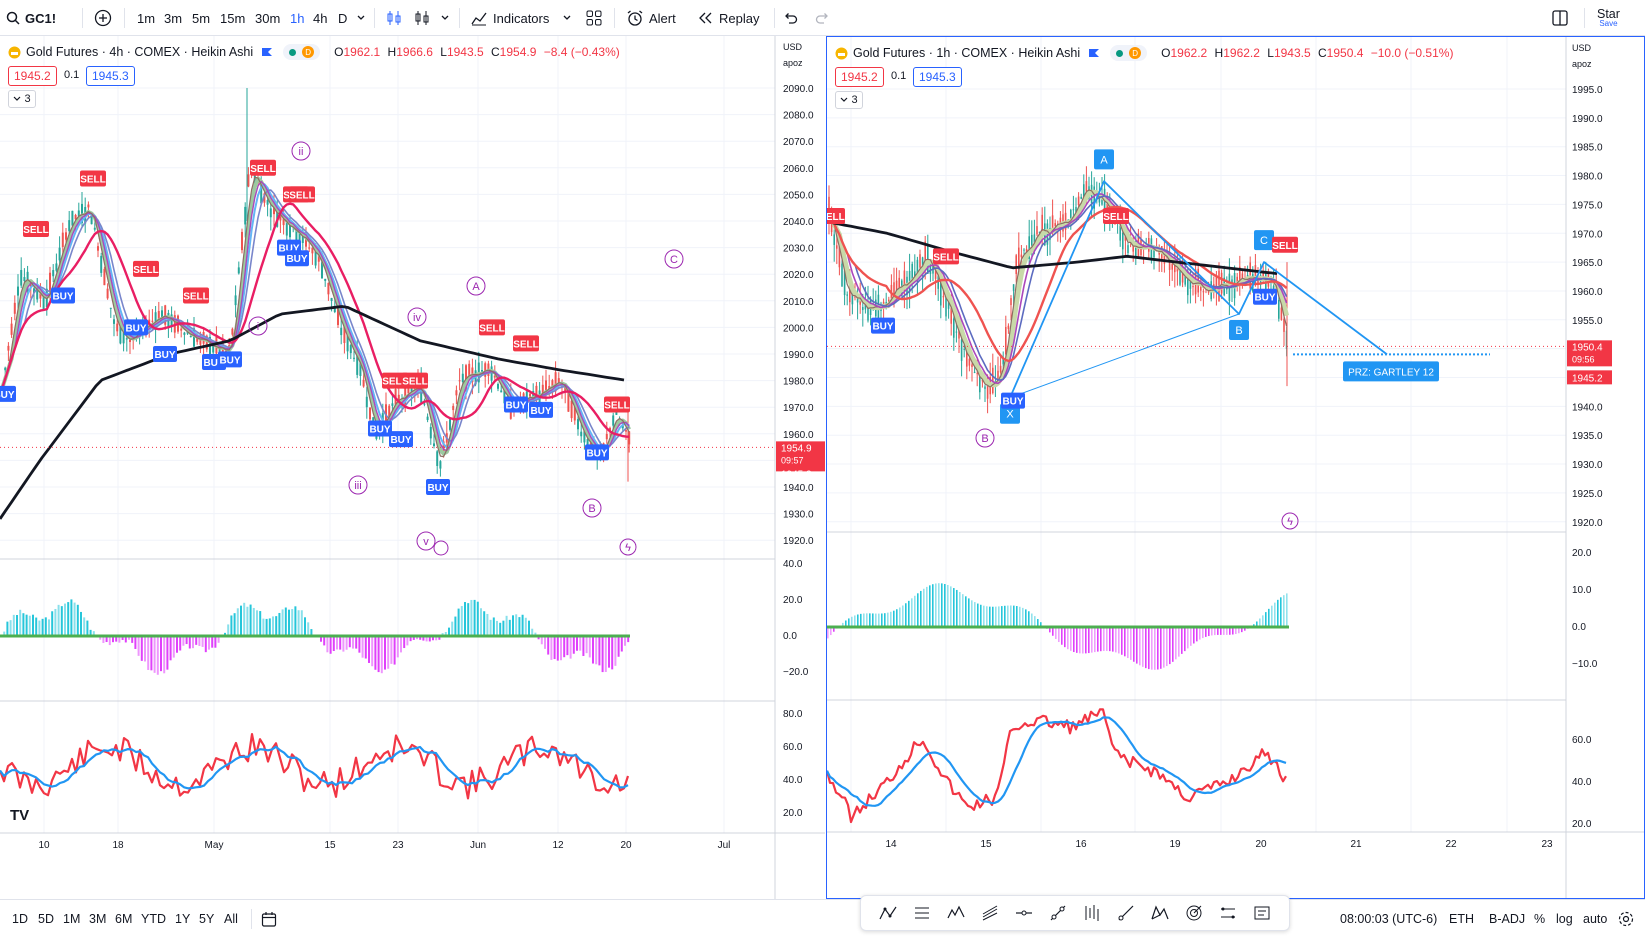 The height and width of the screenshot is (937, 1645). Describe the element at coordinates (123, 918) in the screenshot. I see `range-6M: 6M` at that location.